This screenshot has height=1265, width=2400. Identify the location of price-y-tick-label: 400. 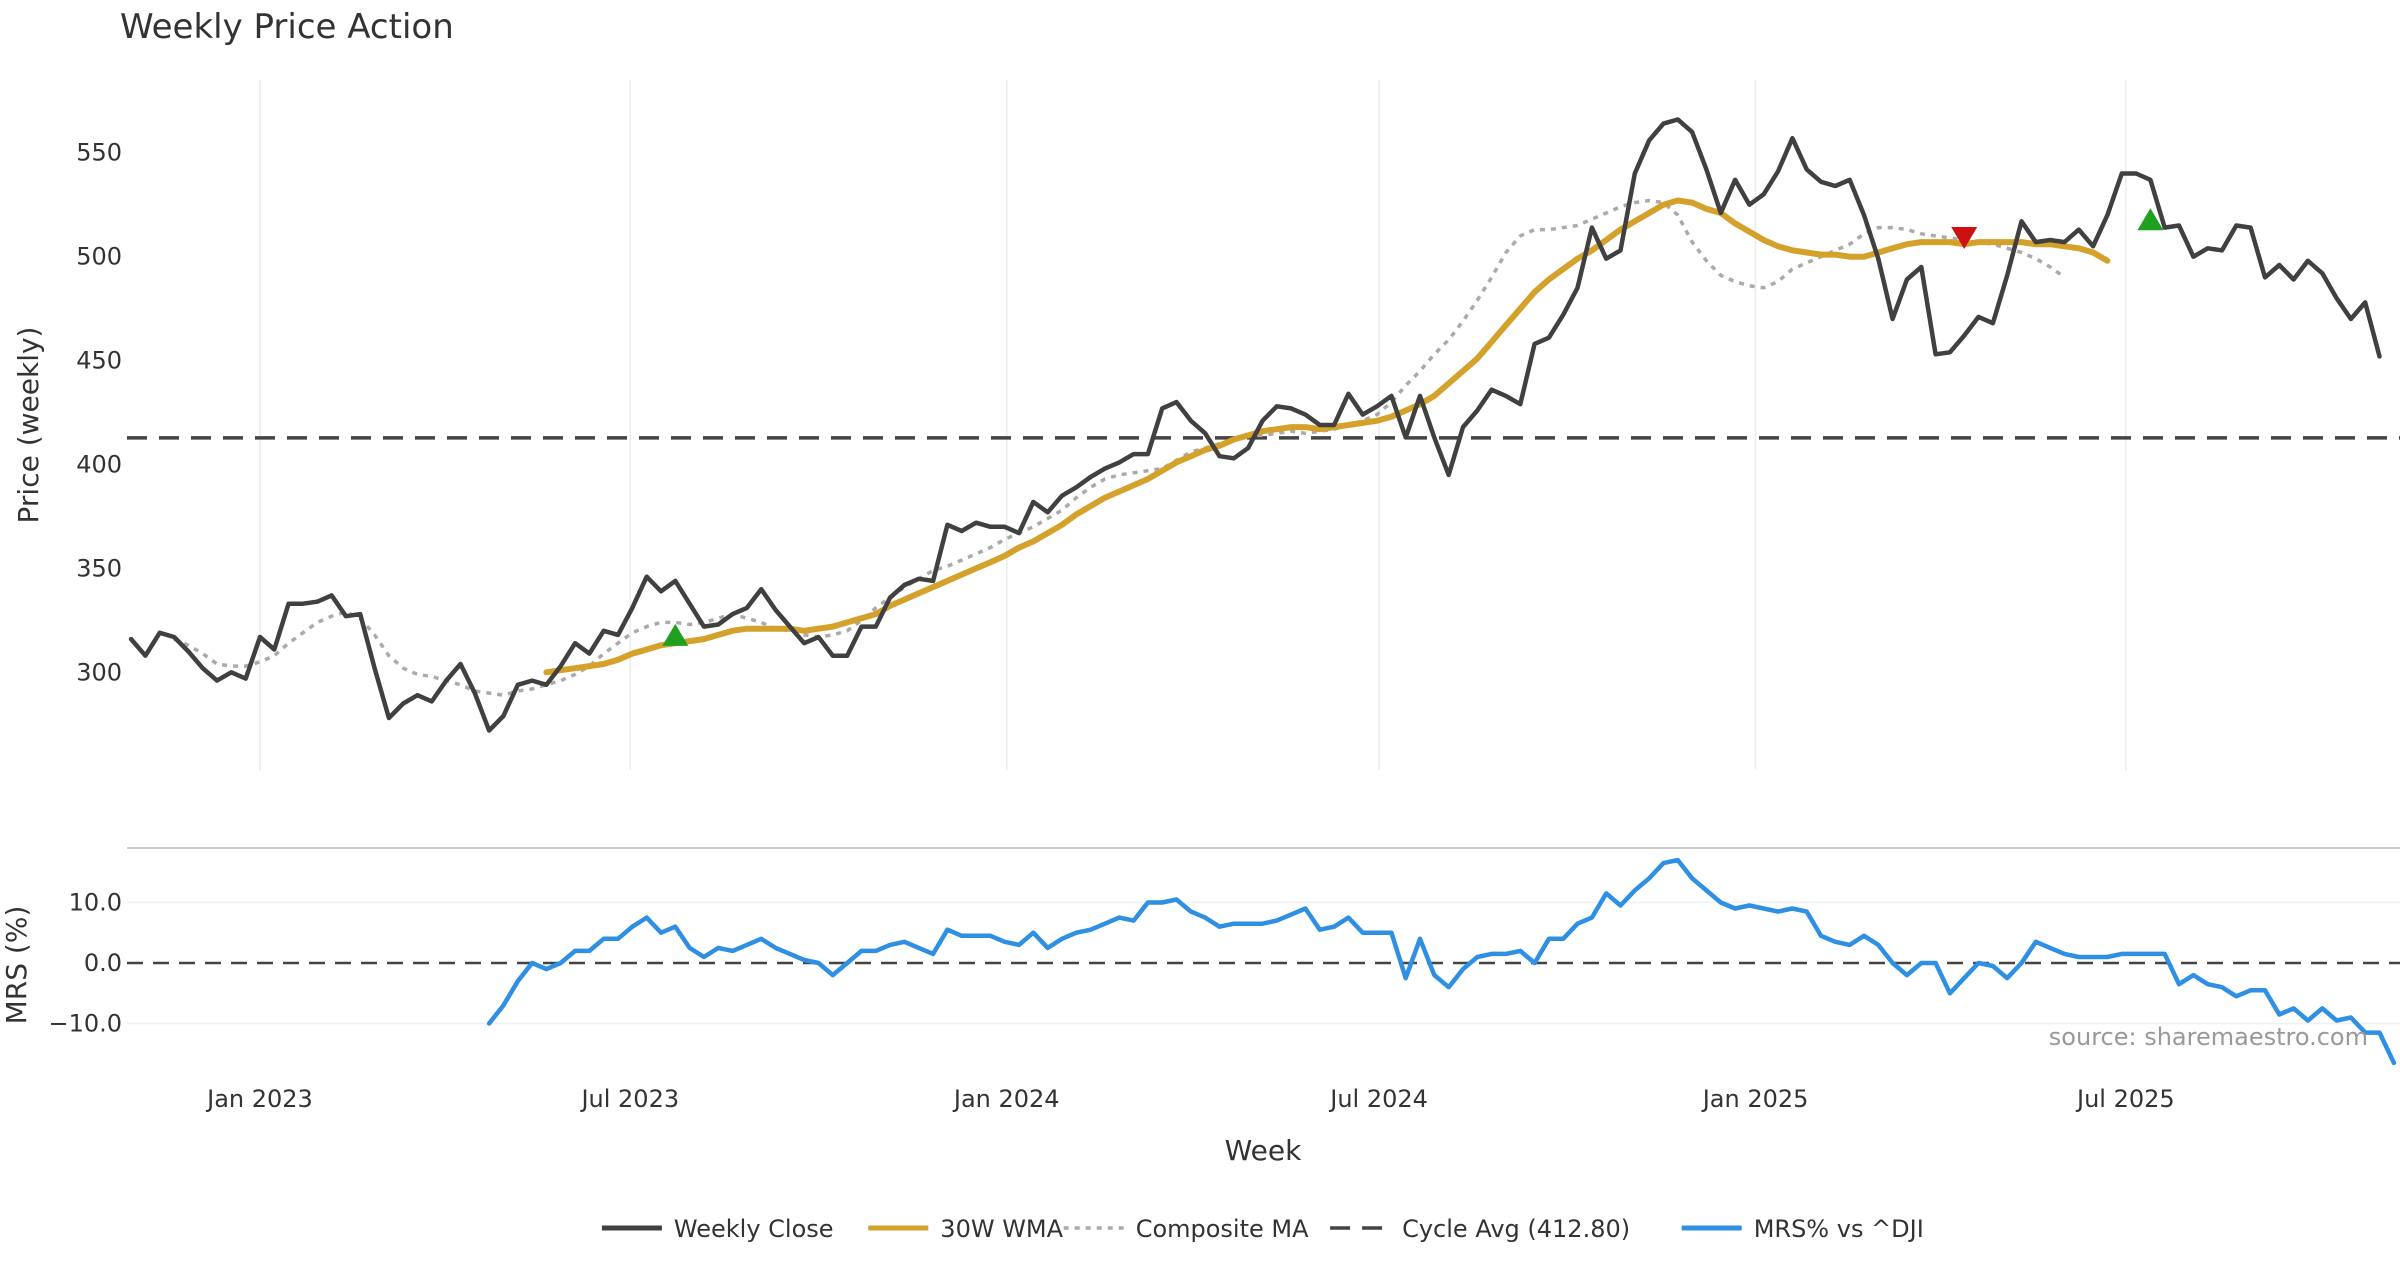
(99, 464).